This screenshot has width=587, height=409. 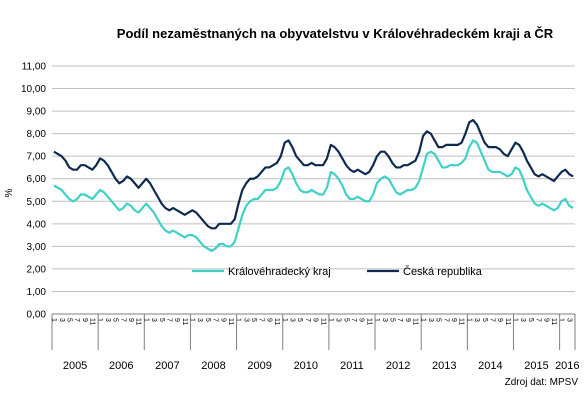 What do you see at coordinates (213, 366) in the screenshot?
I see `x-year-label: 2008` at bounding box center [213, 366].